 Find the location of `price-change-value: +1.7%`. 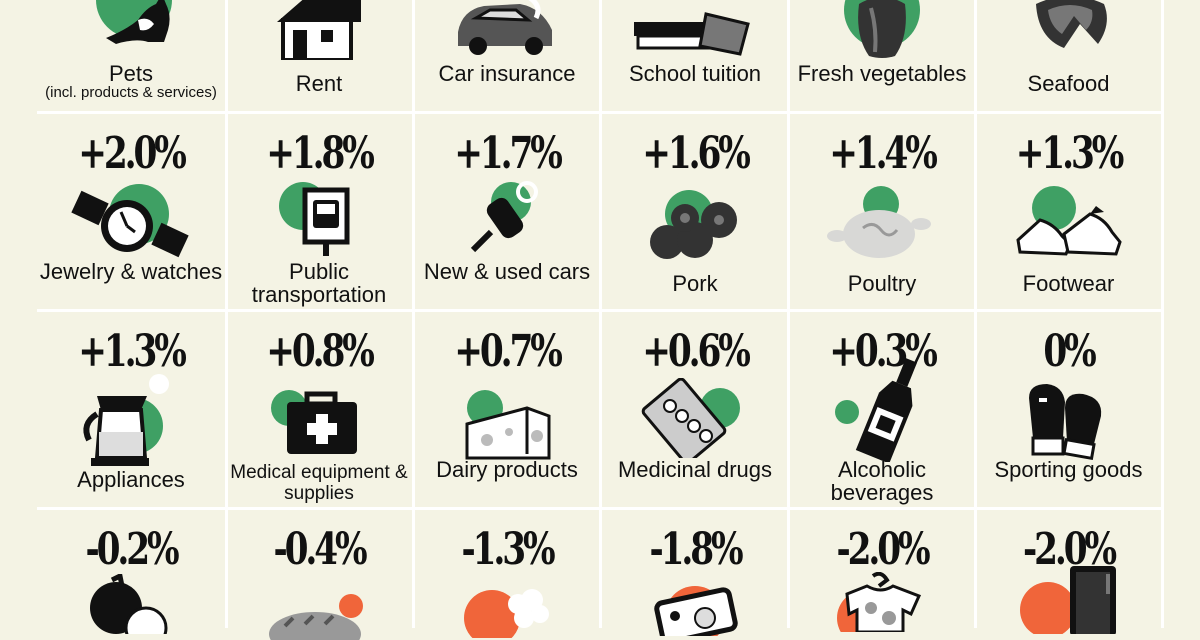

price-change-value: +1.7% is located at coordinates (508, 153).